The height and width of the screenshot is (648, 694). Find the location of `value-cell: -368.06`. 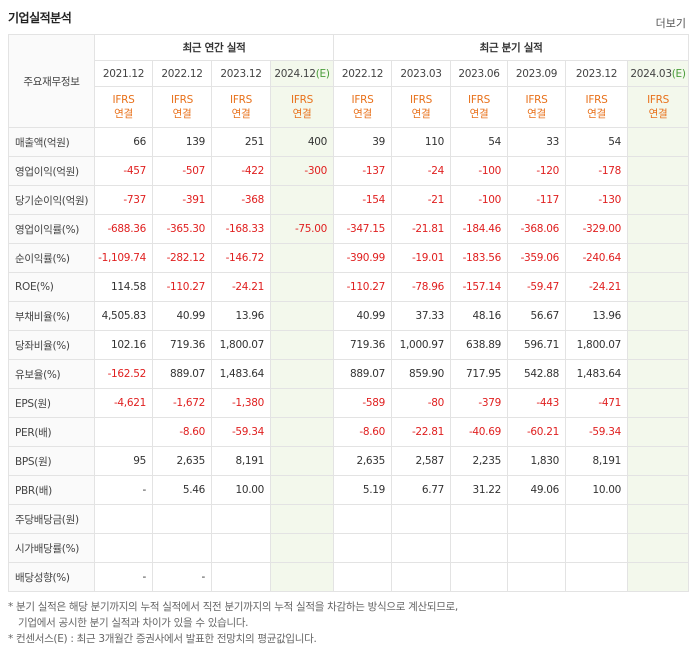

value-cell: -368.06 is located at coordinates (536, 229).